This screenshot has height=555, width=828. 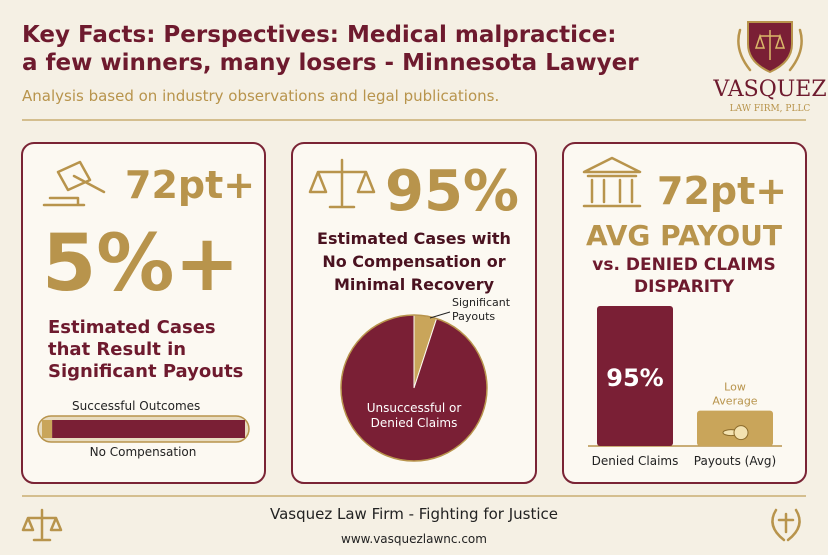 What do you see at coordinates (117, 349) in the screenshot?
I see `text-line: that Result in` at bounding box center [117, 349].